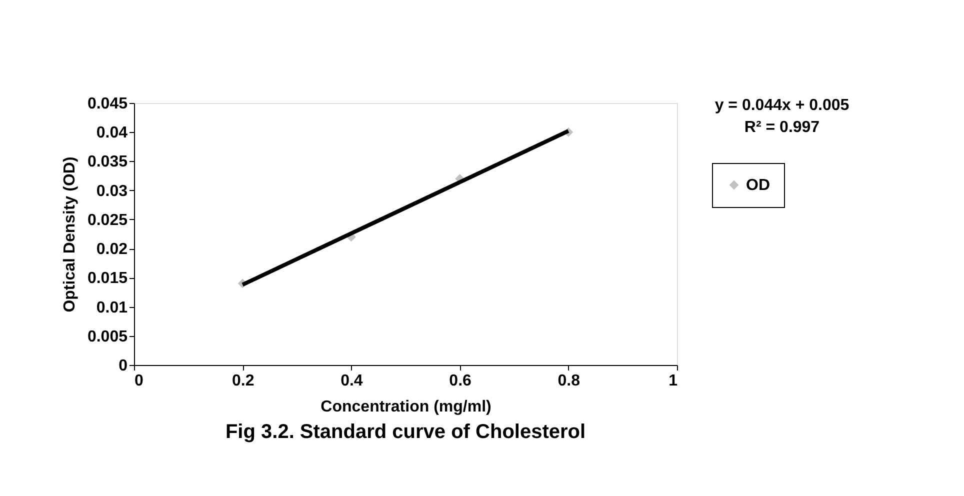  What do you see at coordinates (758, 185) in the screenshot?
I see `legend-label: OD` at bounding box center [758, 185].